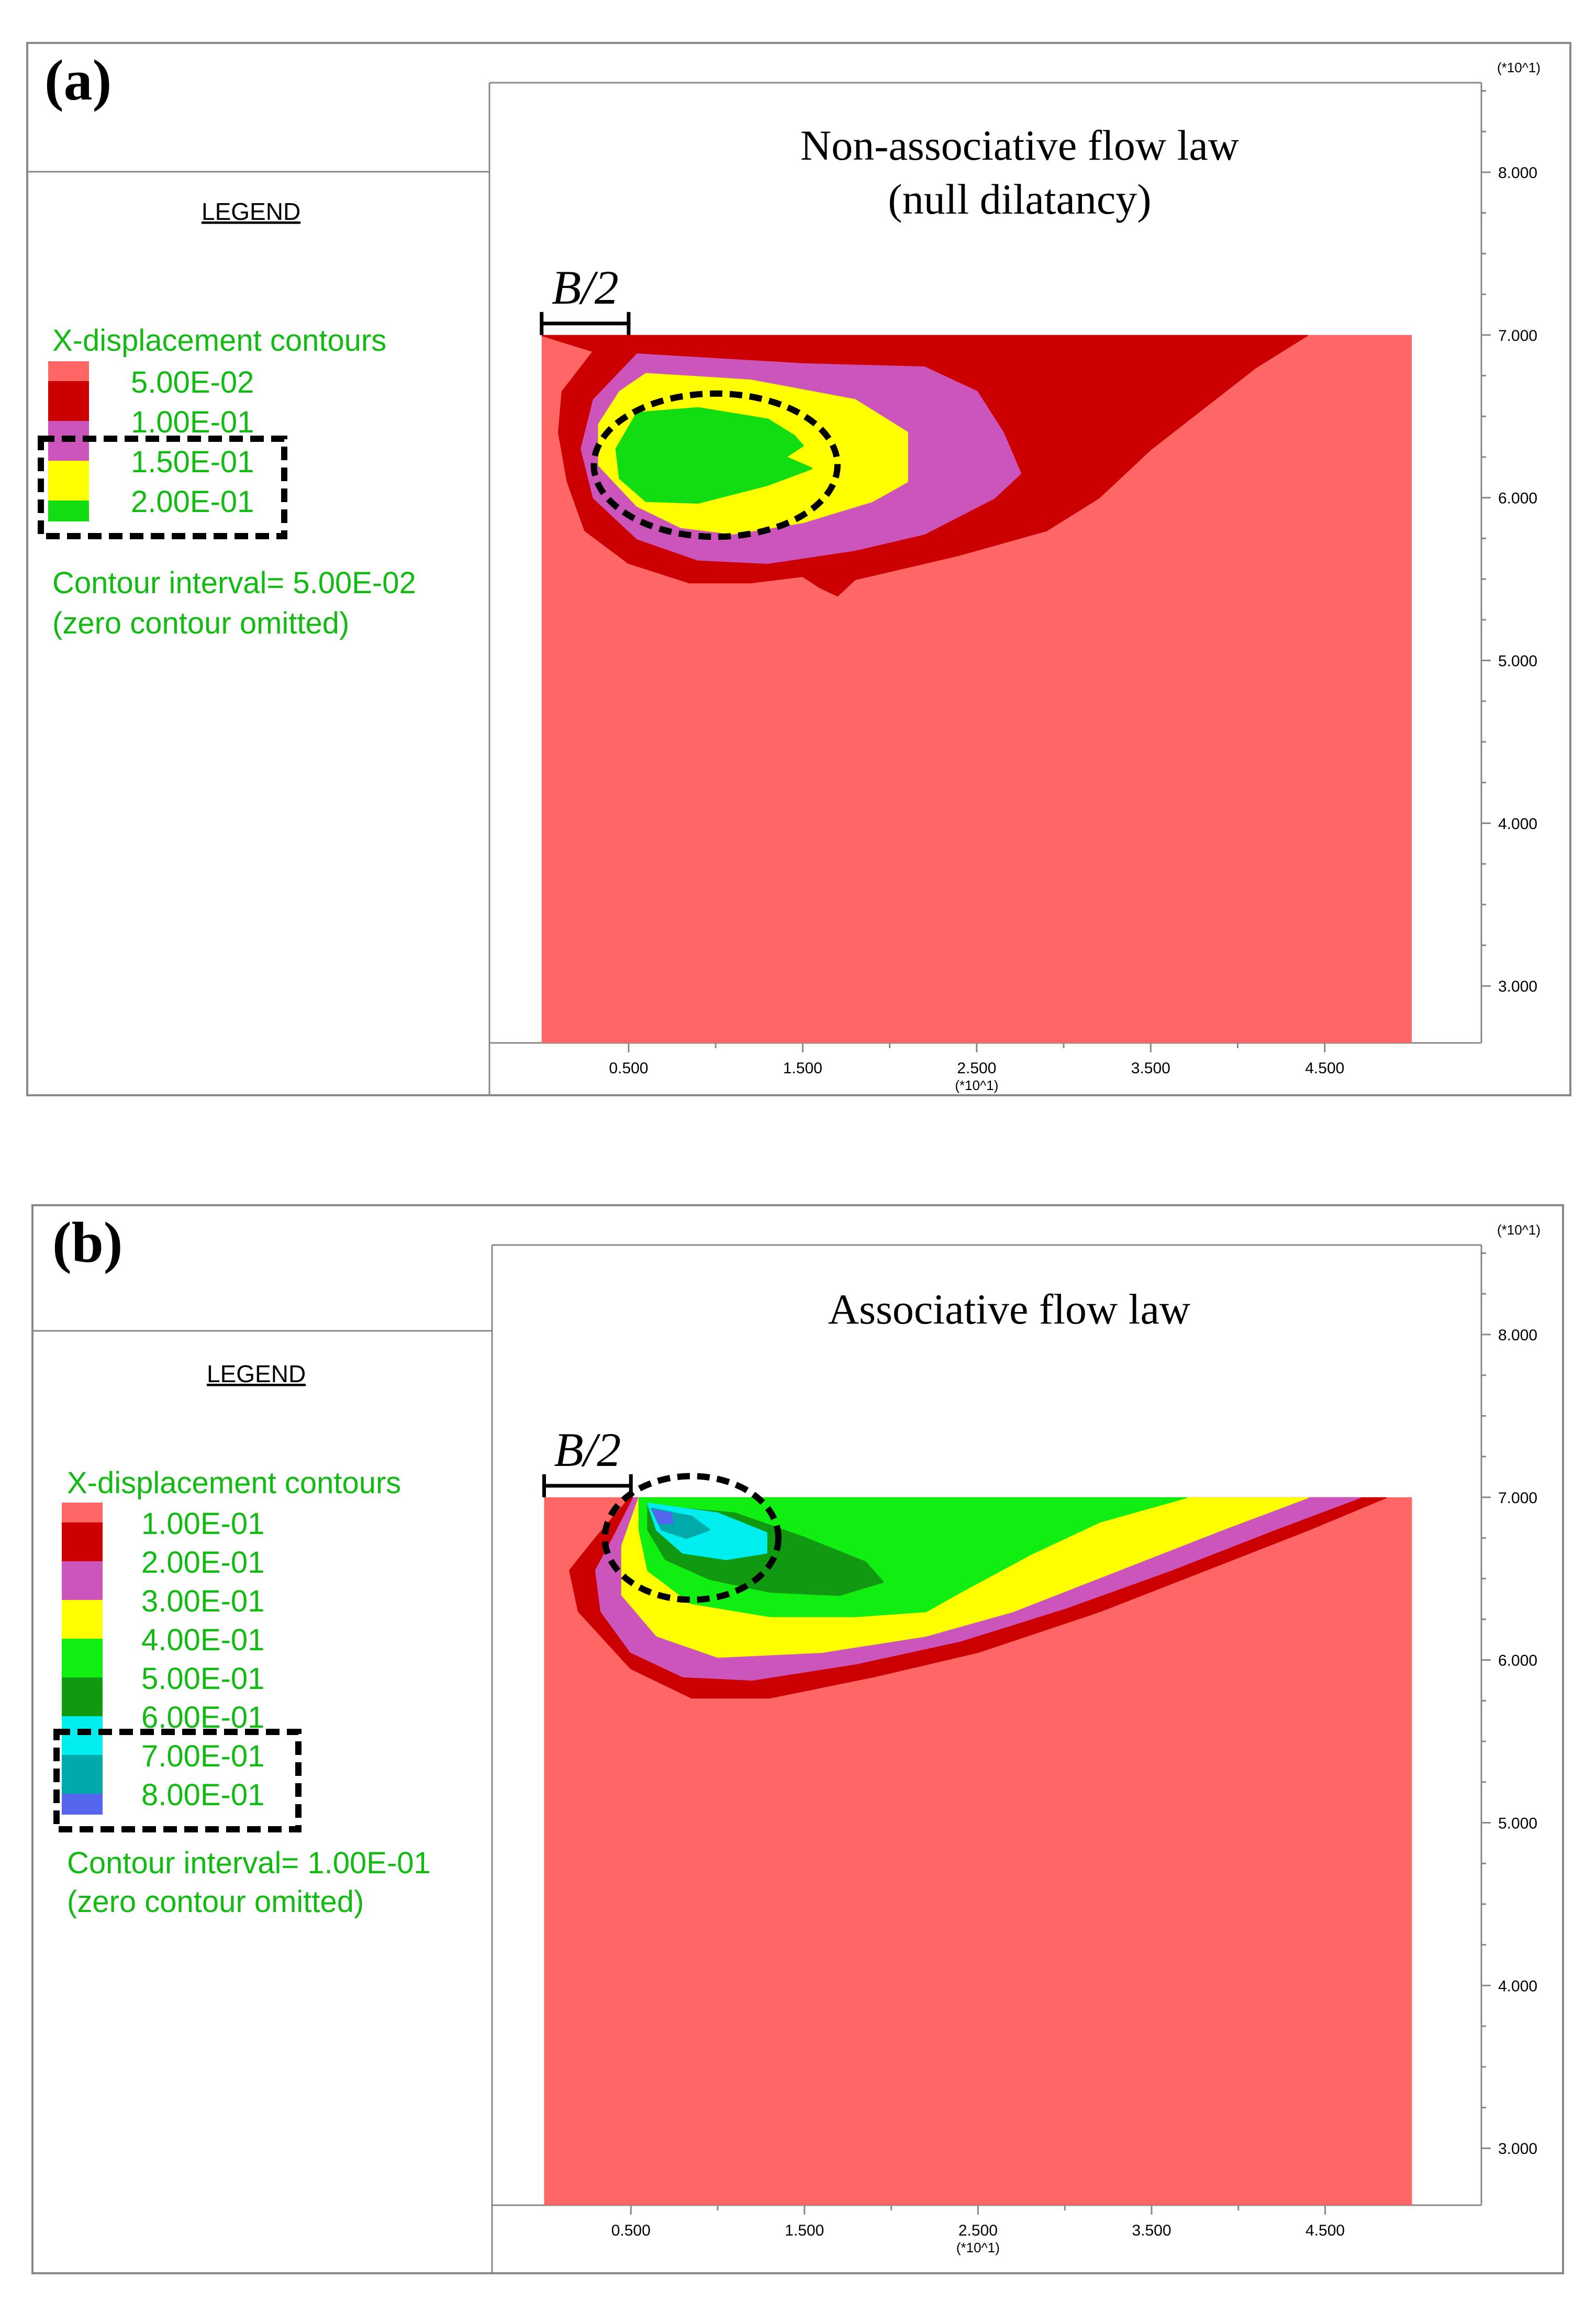 The width and height of the screenshot is (1596, 2301). I want to click on contour-region-0.2, so click(713, 455).